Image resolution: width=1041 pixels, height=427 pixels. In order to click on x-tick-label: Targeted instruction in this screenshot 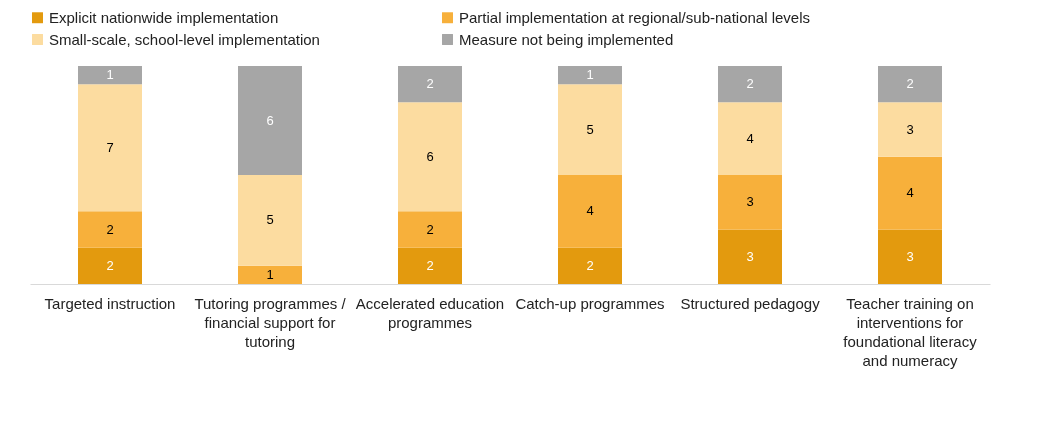, I will do `click(110, 303)`.